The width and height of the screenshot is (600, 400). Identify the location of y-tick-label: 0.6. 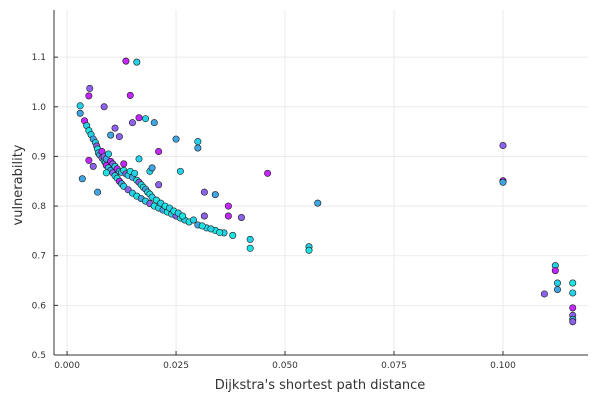
(39, 306).